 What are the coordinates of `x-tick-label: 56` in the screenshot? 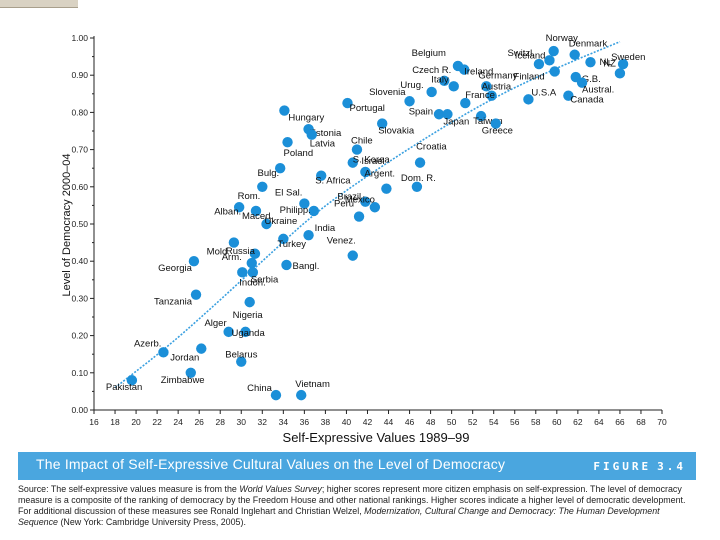 It's located at (515, 422).